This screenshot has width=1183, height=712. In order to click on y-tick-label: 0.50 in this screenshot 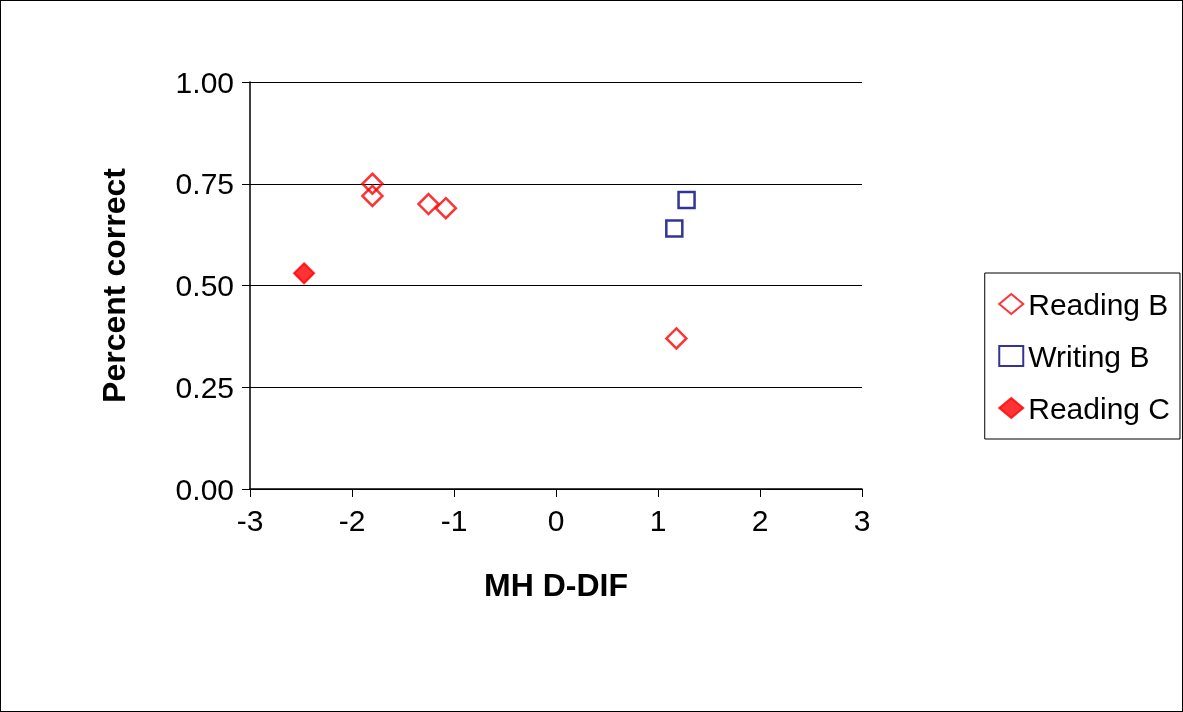, I will do `click(204, 285)`.